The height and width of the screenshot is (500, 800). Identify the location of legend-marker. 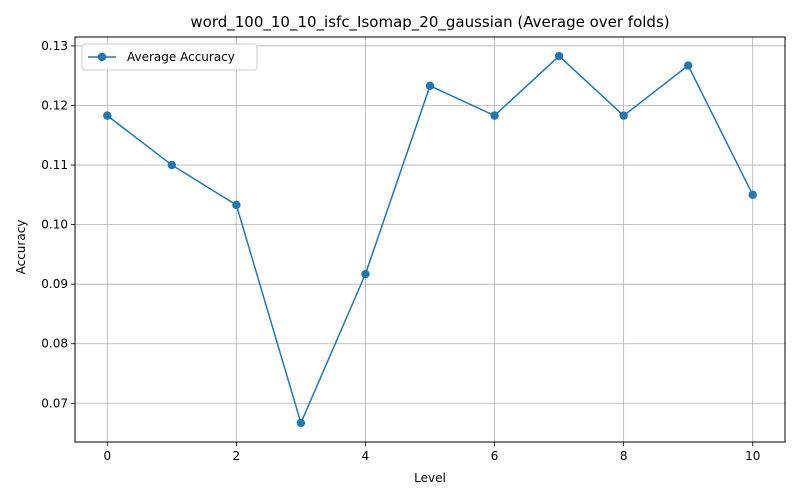
(102, 57).